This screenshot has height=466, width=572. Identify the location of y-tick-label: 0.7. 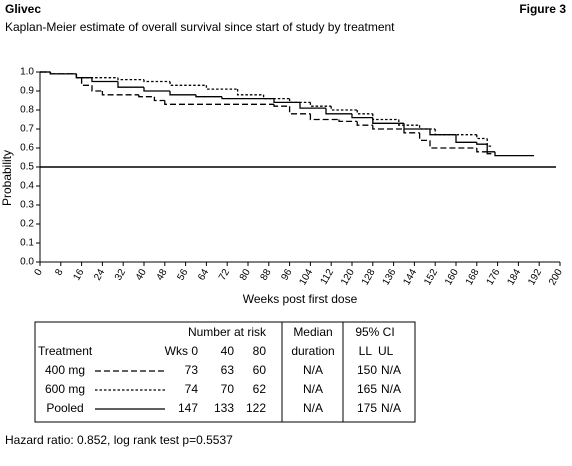
(27, 129).